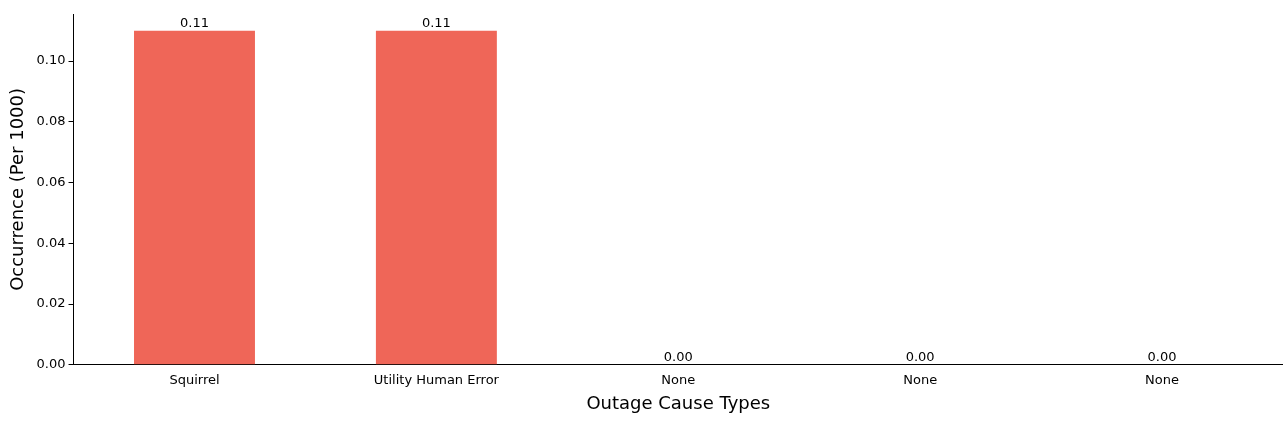  What do you see at coordinates (194, 379) in the screenshot?
I see `x-tick-label: Squirrel` at bounding box center [194, 379].